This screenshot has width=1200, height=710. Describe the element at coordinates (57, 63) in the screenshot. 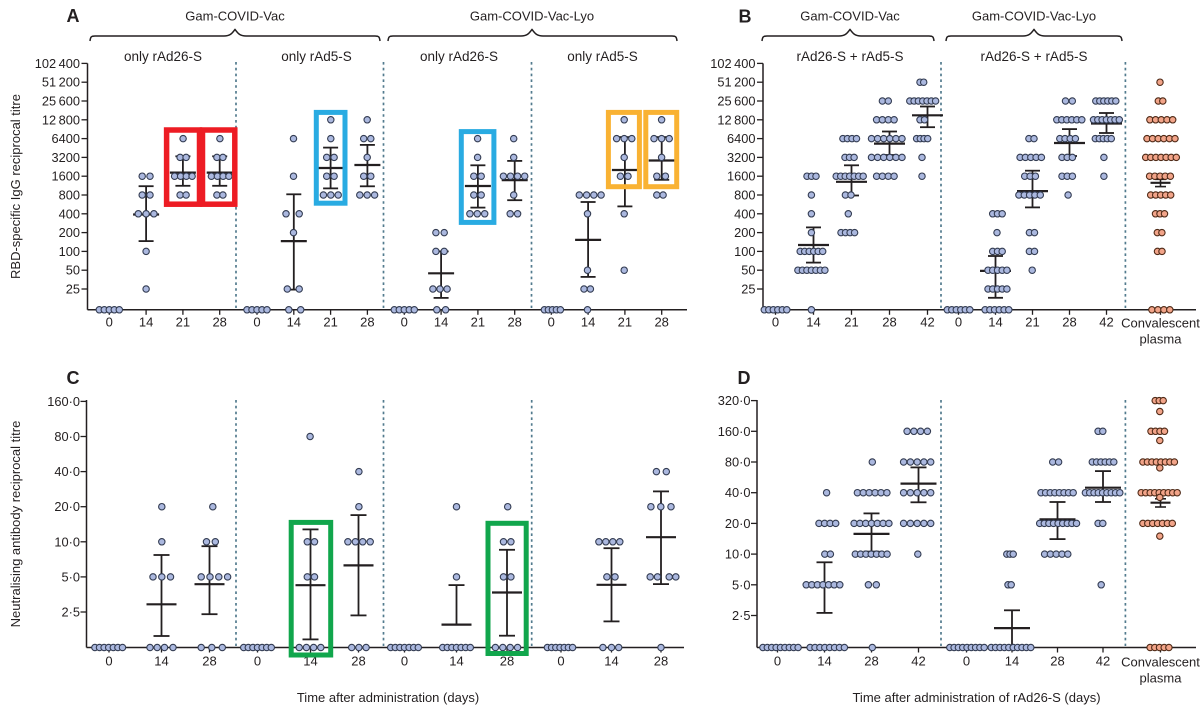

I see `svg-text: 102 400` at that location.